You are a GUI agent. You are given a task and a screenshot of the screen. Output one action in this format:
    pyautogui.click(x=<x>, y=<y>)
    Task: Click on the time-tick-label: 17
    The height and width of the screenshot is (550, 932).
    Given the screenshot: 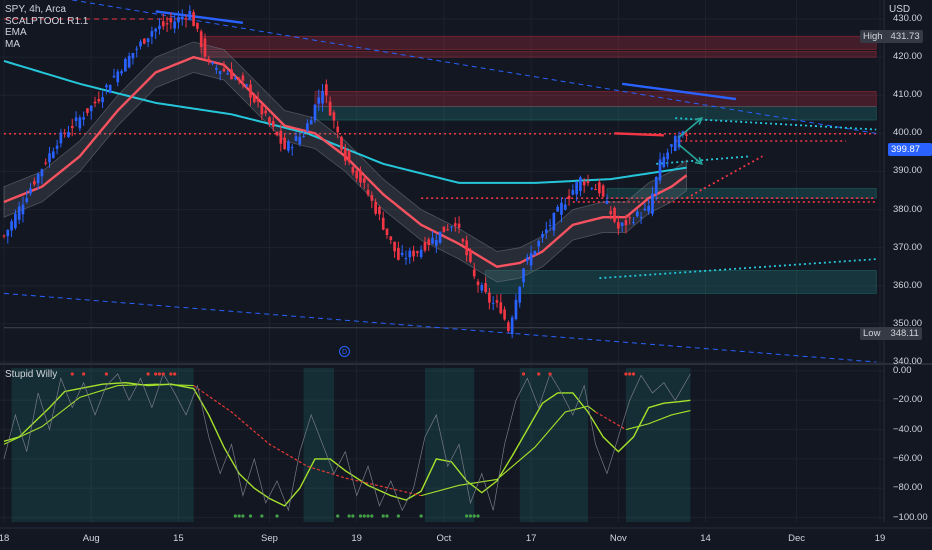 What is the action you would take?
    pyautogui.click(x=531, y=538)
    